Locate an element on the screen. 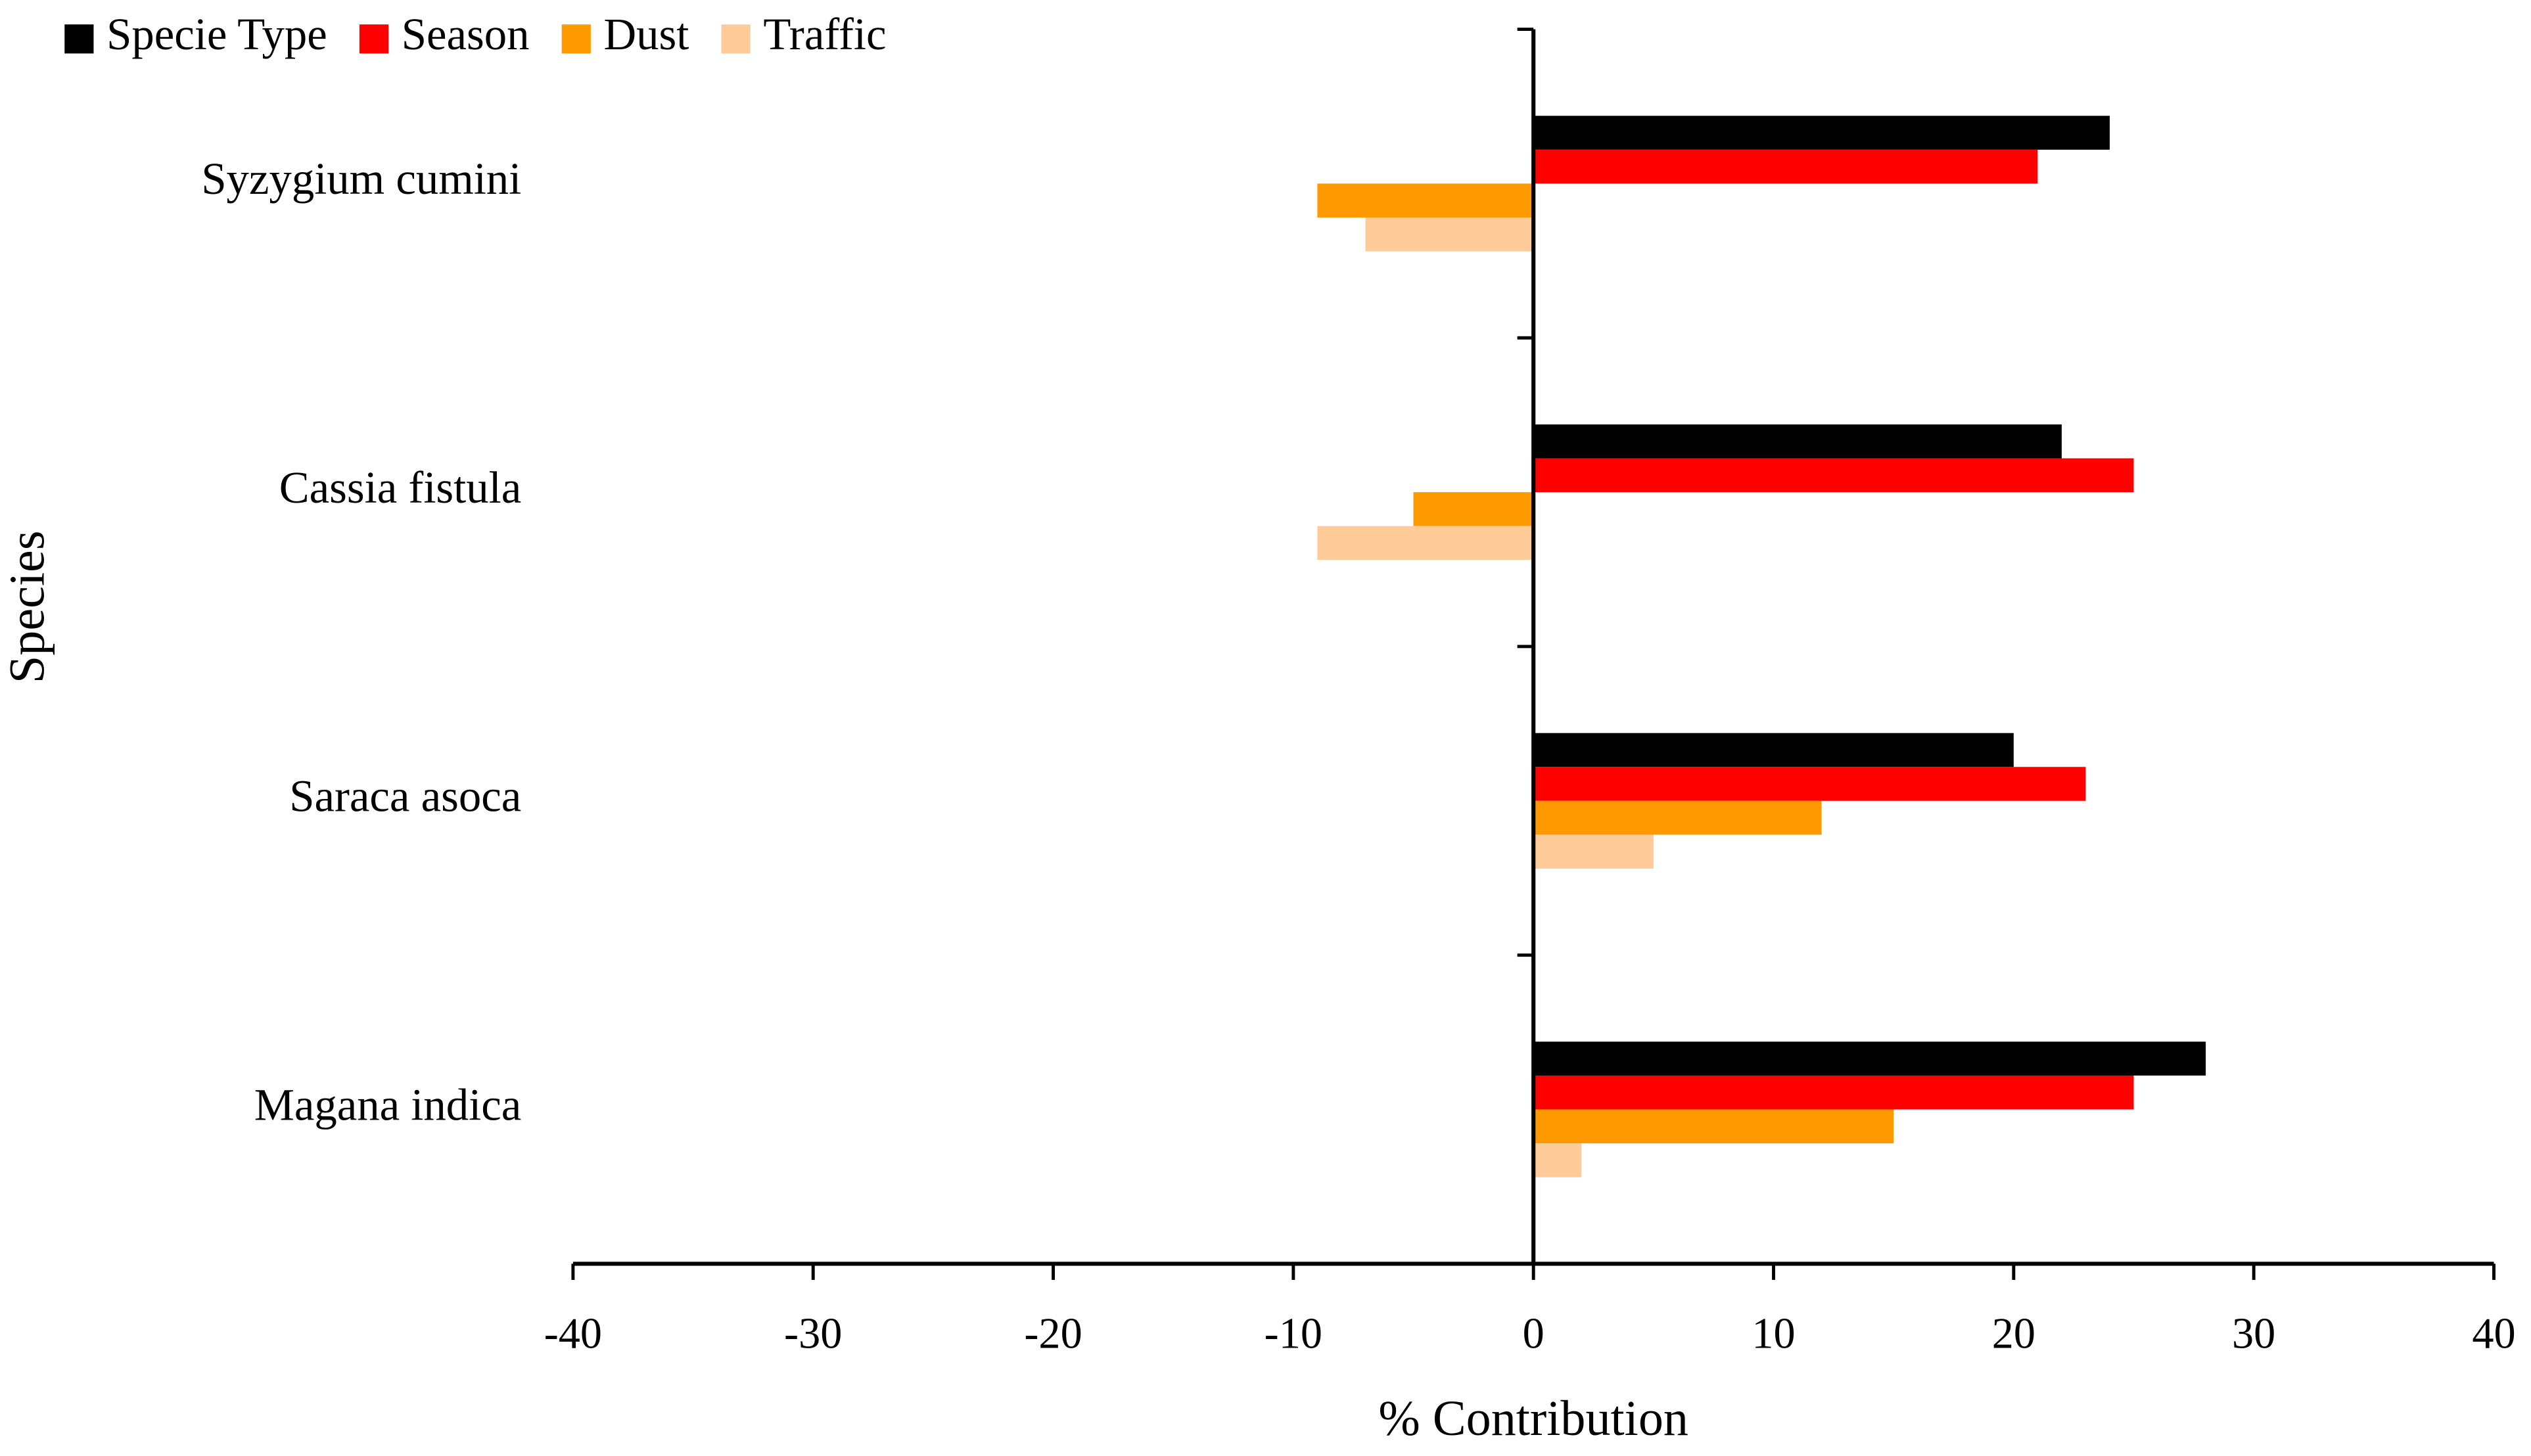 The height and width of the screenshot is (1456, 2531). y-tick-label: Cassia fistula is located at coordinates (400, 487).